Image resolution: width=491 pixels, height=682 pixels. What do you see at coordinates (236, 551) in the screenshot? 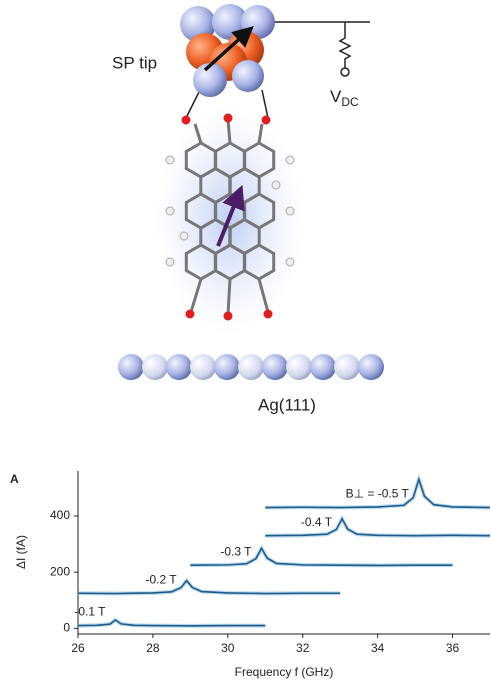
I see `series-label: -0.3 T` at bounding box center [236, 551].